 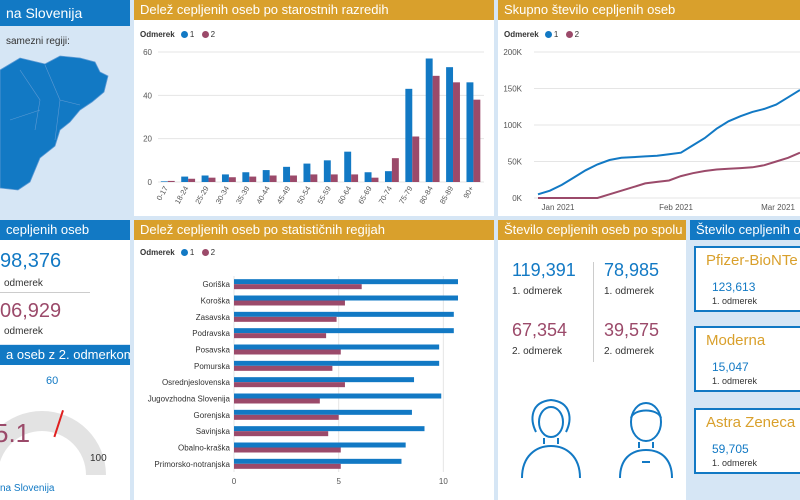 What do you see at coordinates (213, 317) in the screenshot?
I see `region-label: Zasavska` at bounding box center [213, 317].